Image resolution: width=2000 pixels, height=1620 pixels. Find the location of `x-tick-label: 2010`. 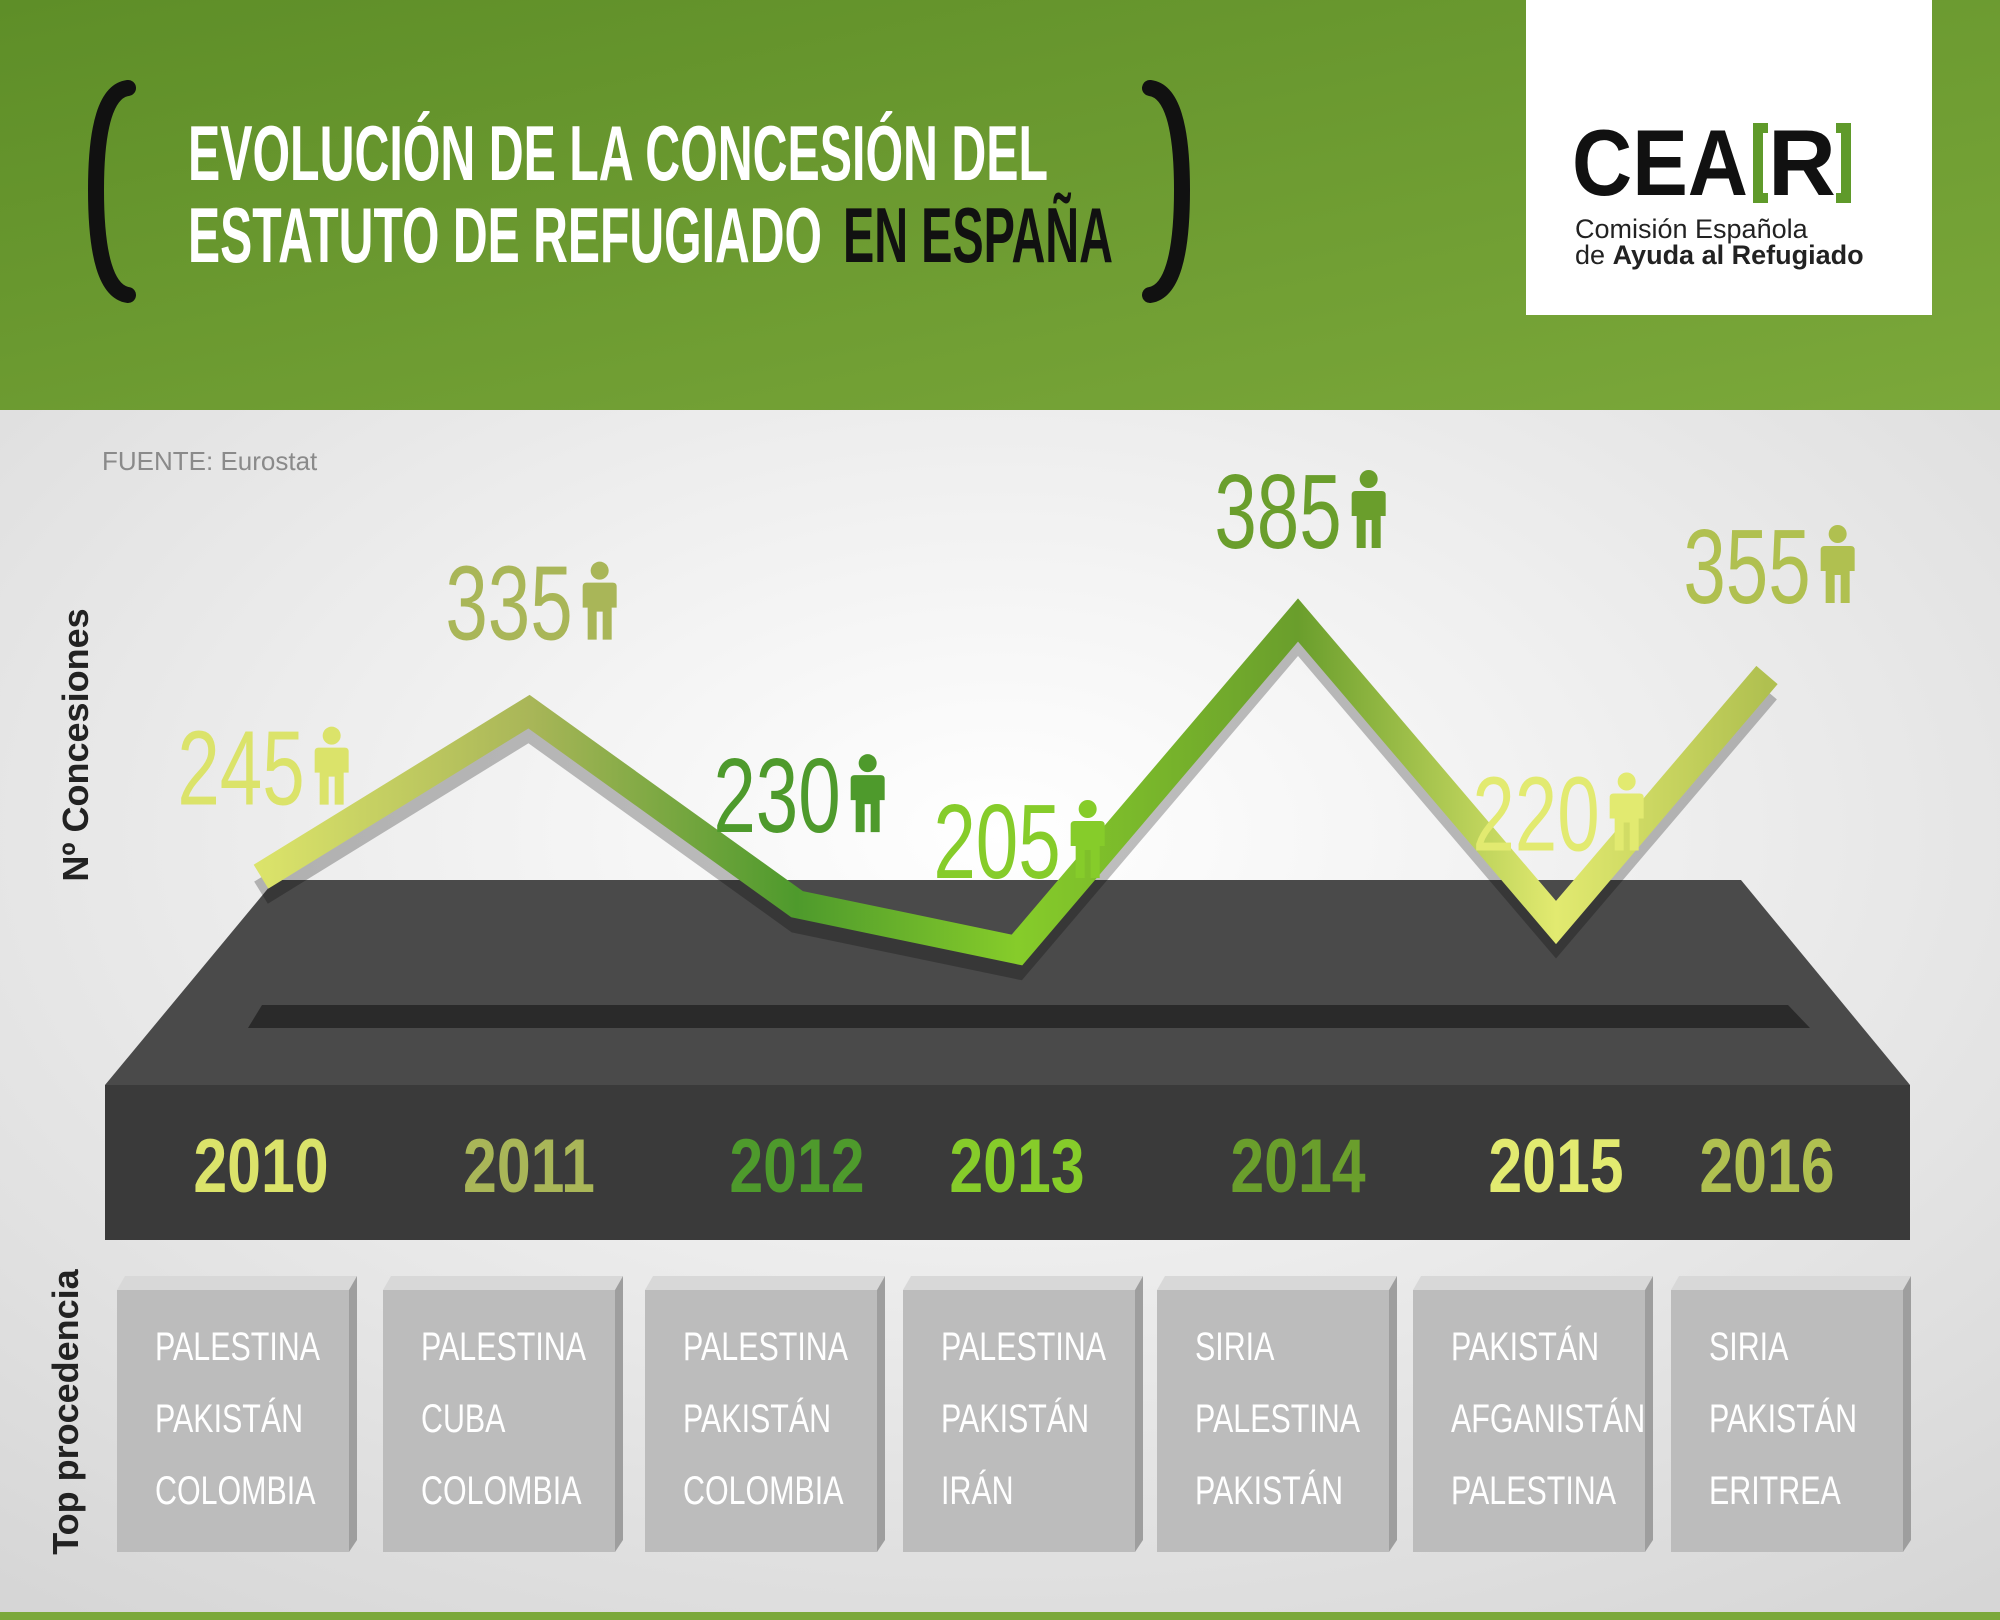

x-tick-label: 2010 is located at coordinates (260, 1166).